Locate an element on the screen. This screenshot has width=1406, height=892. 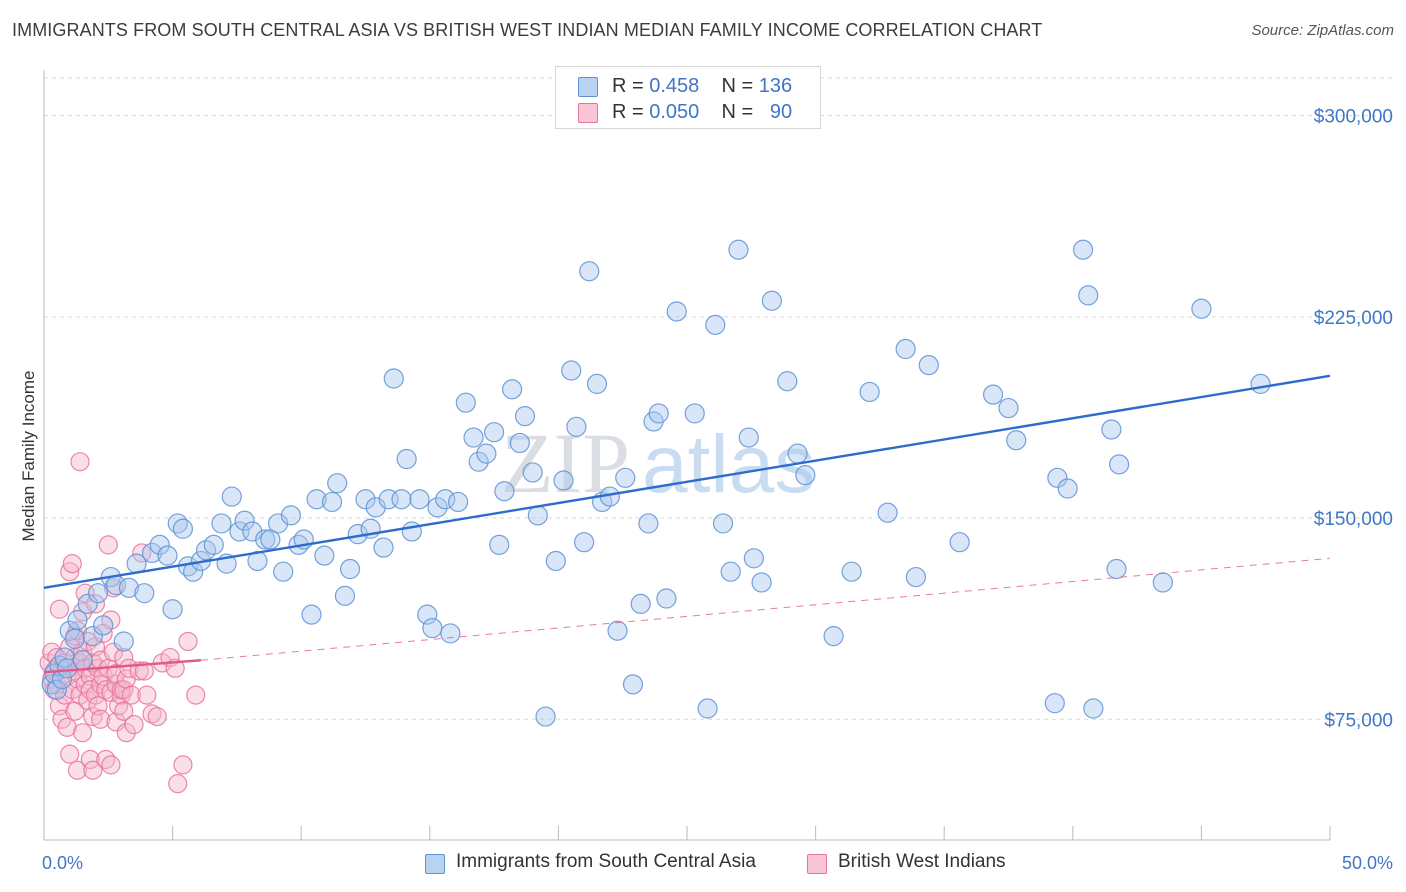
legend-r-label: R = is located at coordinates (628, 86).